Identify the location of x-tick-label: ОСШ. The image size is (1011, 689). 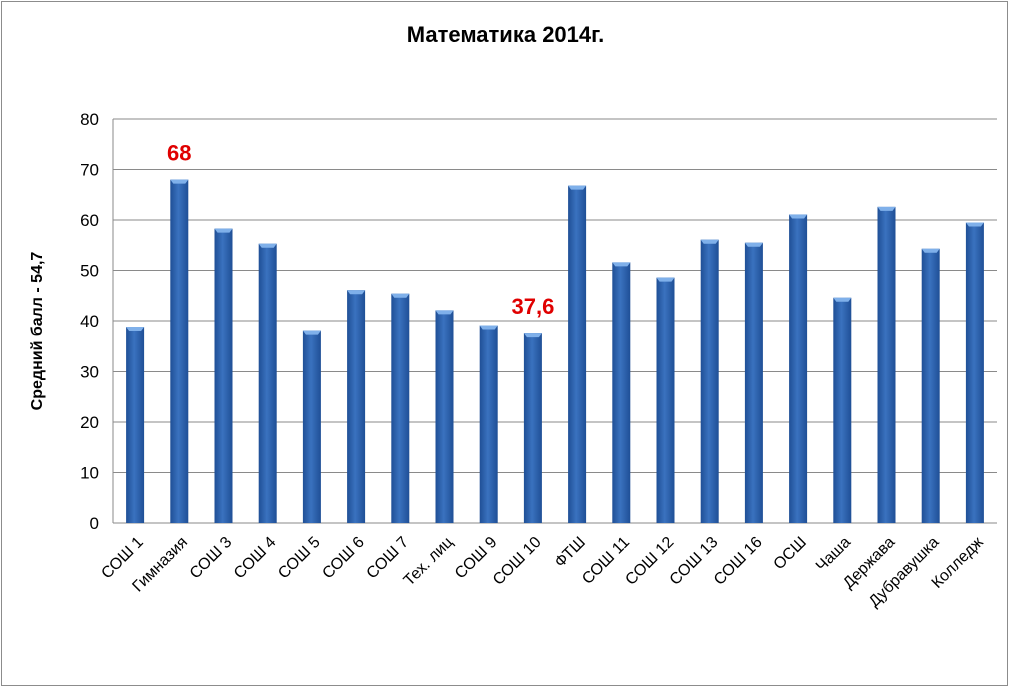
(790, 553).